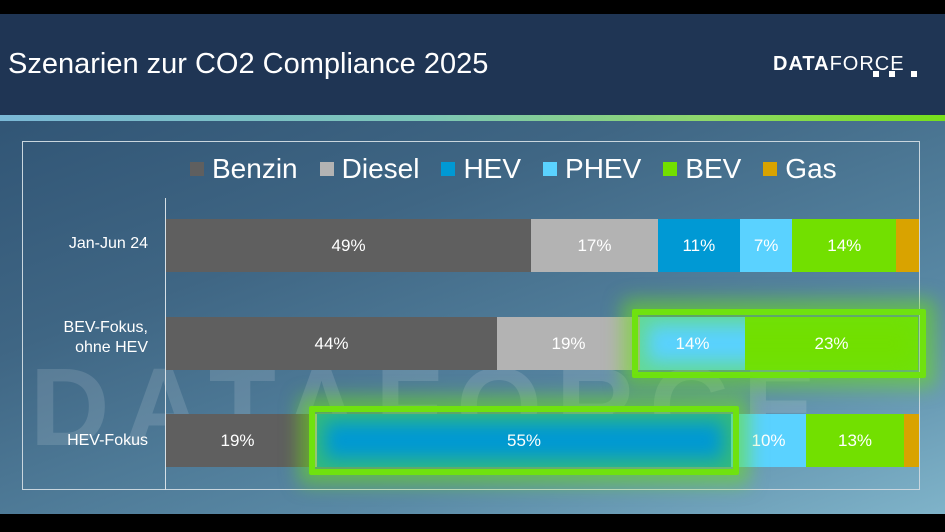  What do you see at coordinates (524, 169) in the screenshot?
I see `chart-legend: Benzin Diesel HEV PHEV BEV Gas` at bounding box center [524, 169].